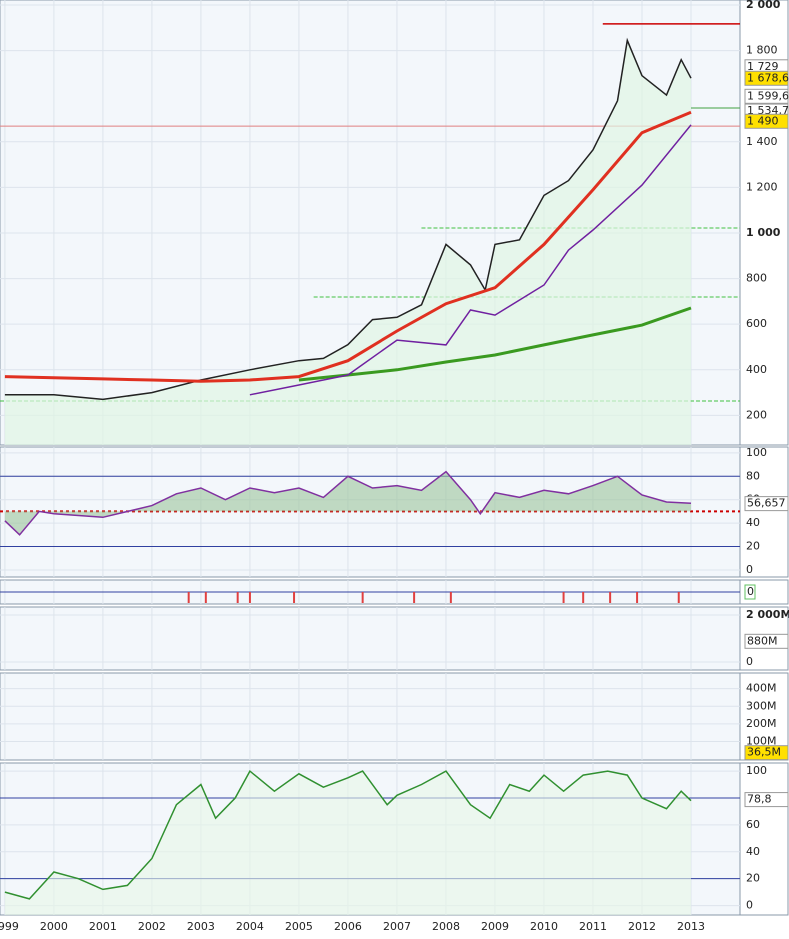 The height and width of the screenshot is (939, 789). I want to click on y-tick-label: 400, so click(756, 369).